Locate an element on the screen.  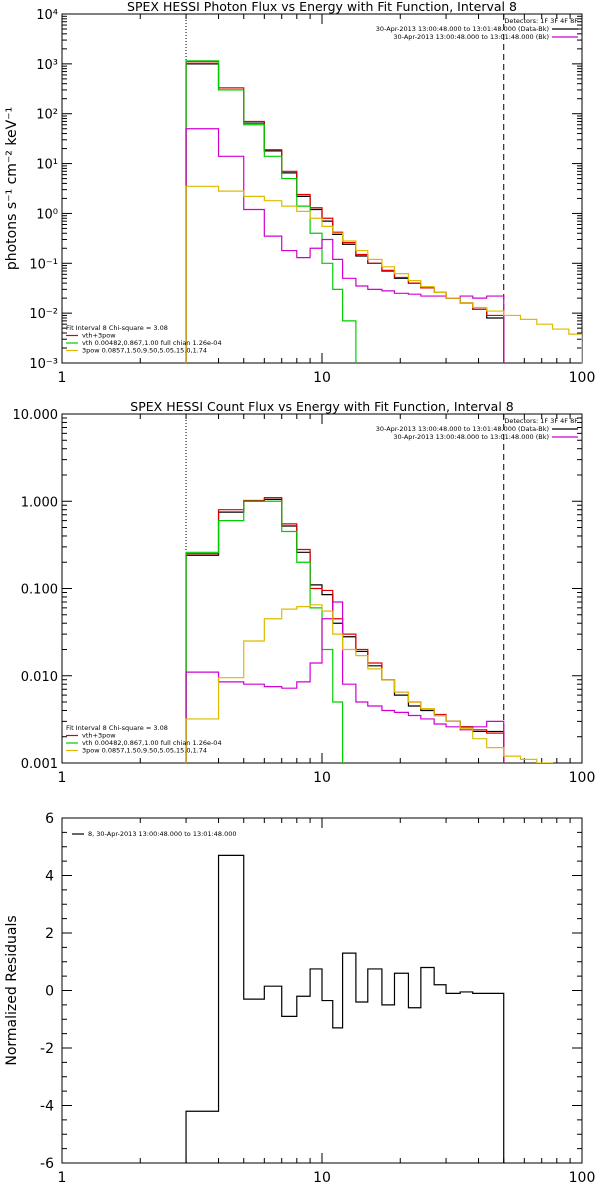
y-tick-label: 0.010 is located at coordinates (39, 677).